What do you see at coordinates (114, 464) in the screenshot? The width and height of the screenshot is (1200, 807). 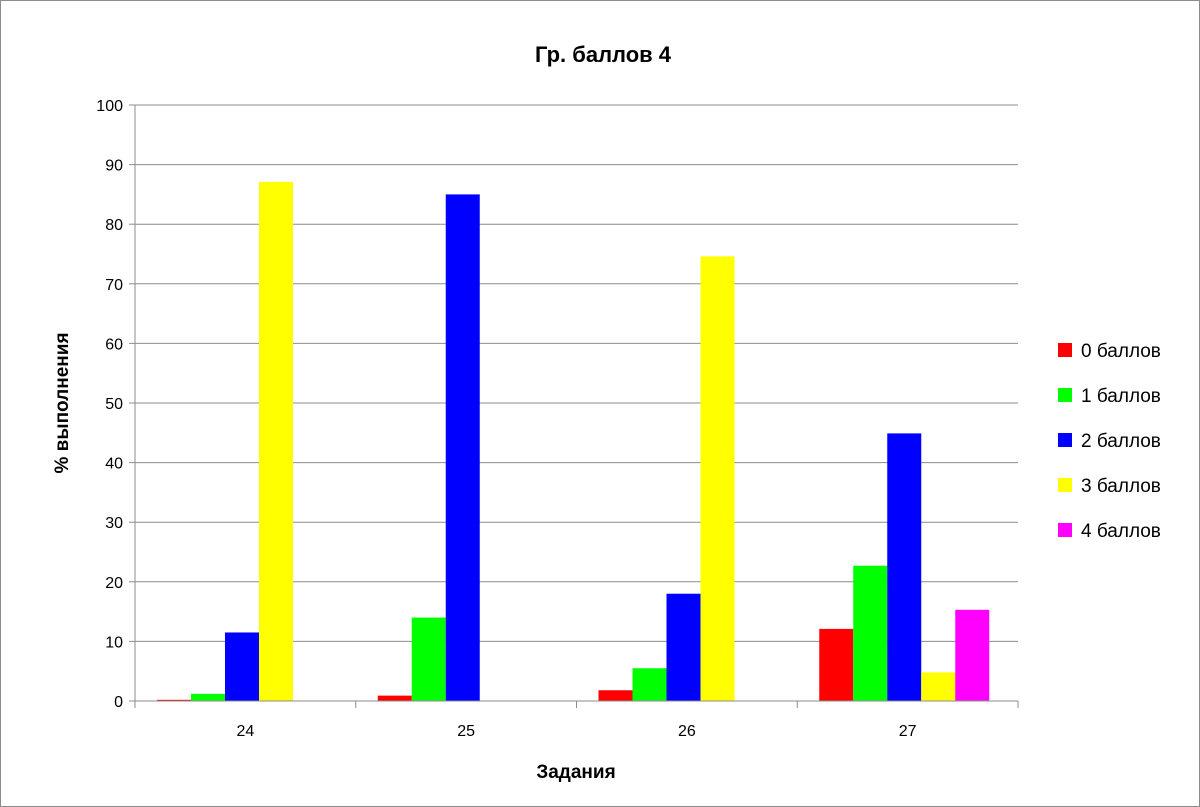 I see `y-tick-label: 40` at bounding box center [114, 464].